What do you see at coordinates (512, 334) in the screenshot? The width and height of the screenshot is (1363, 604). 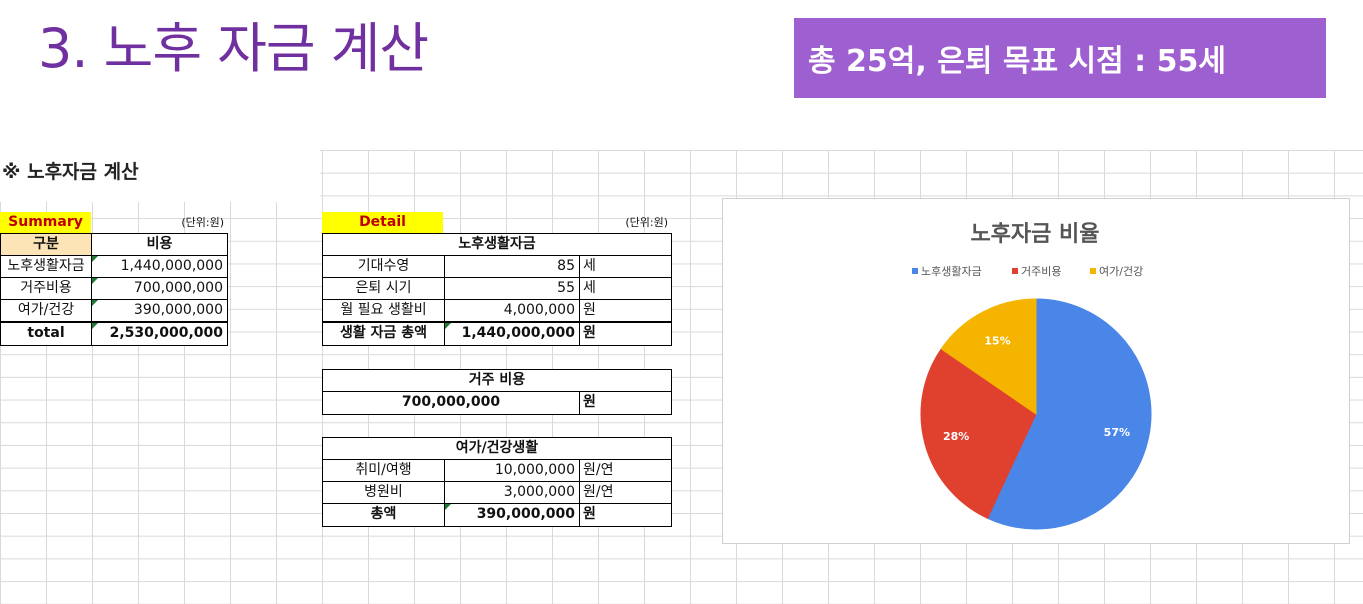 I see `living-total-value: 1,440,000,000` at bounding box center [512, 334].